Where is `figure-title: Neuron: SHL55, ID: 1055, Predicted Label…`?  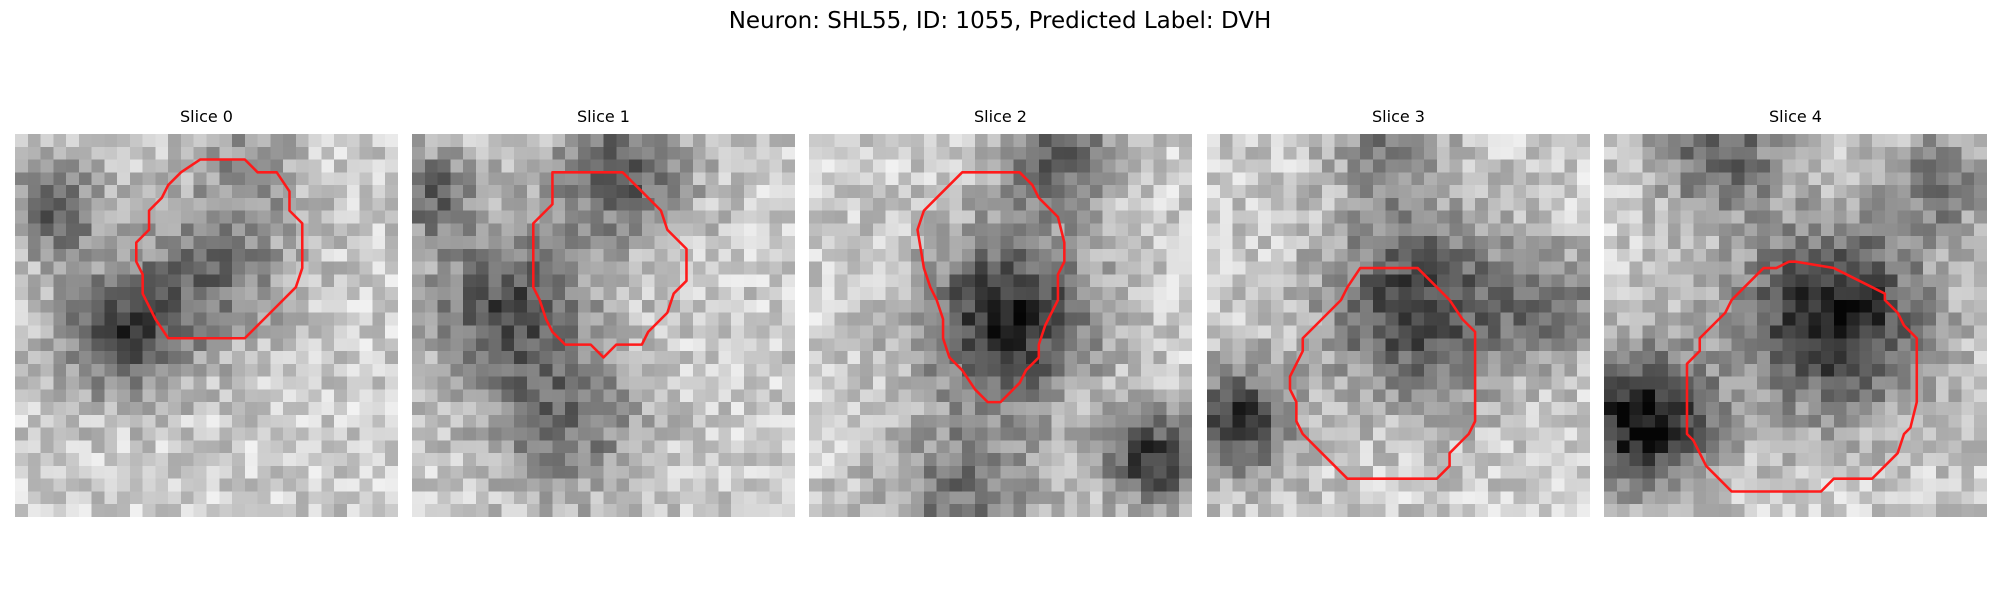
figure-title: Neuron: SHL55, ID: 1055, Predicted Label… is located at coordinates (1000, 21).